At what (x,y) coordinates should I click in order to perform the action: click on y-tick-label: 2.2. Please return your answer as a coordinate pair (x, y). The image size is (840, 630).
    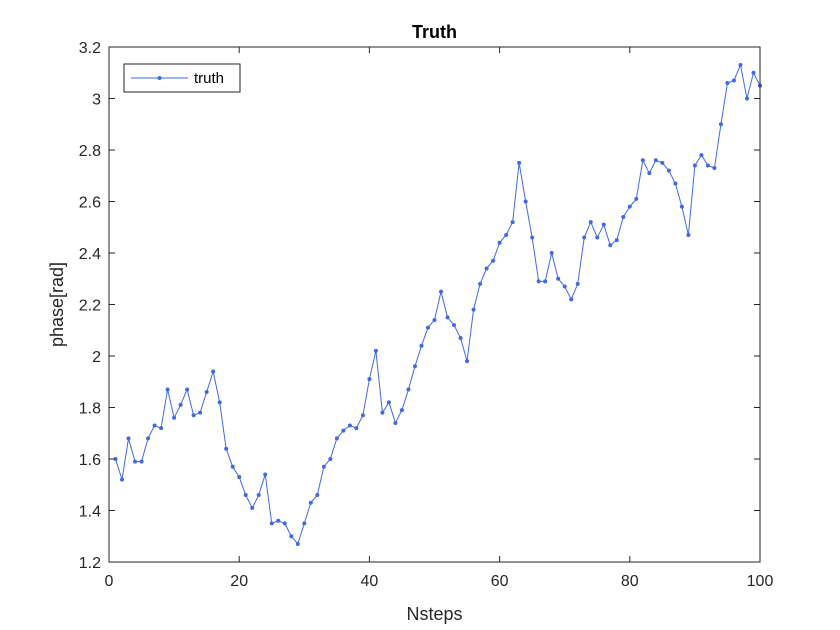
    Looking at the image, I should click on (90, 306).